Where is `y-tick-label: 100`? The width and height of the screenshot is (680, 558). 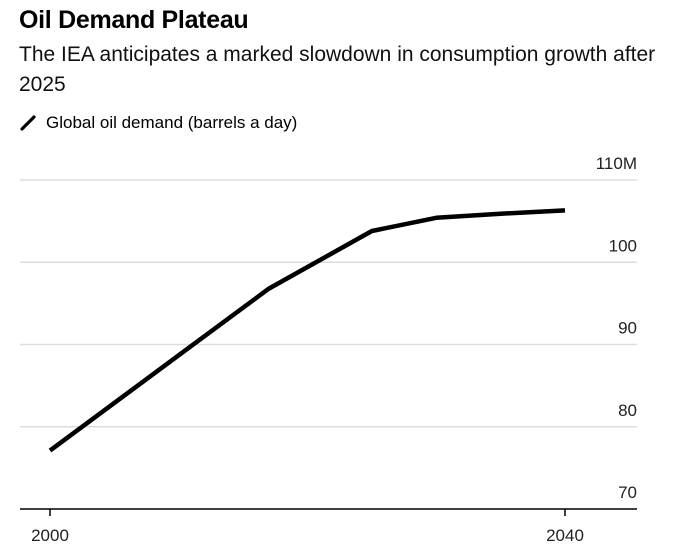 y-tick-label: 100 is located at coordinates (623, 245).